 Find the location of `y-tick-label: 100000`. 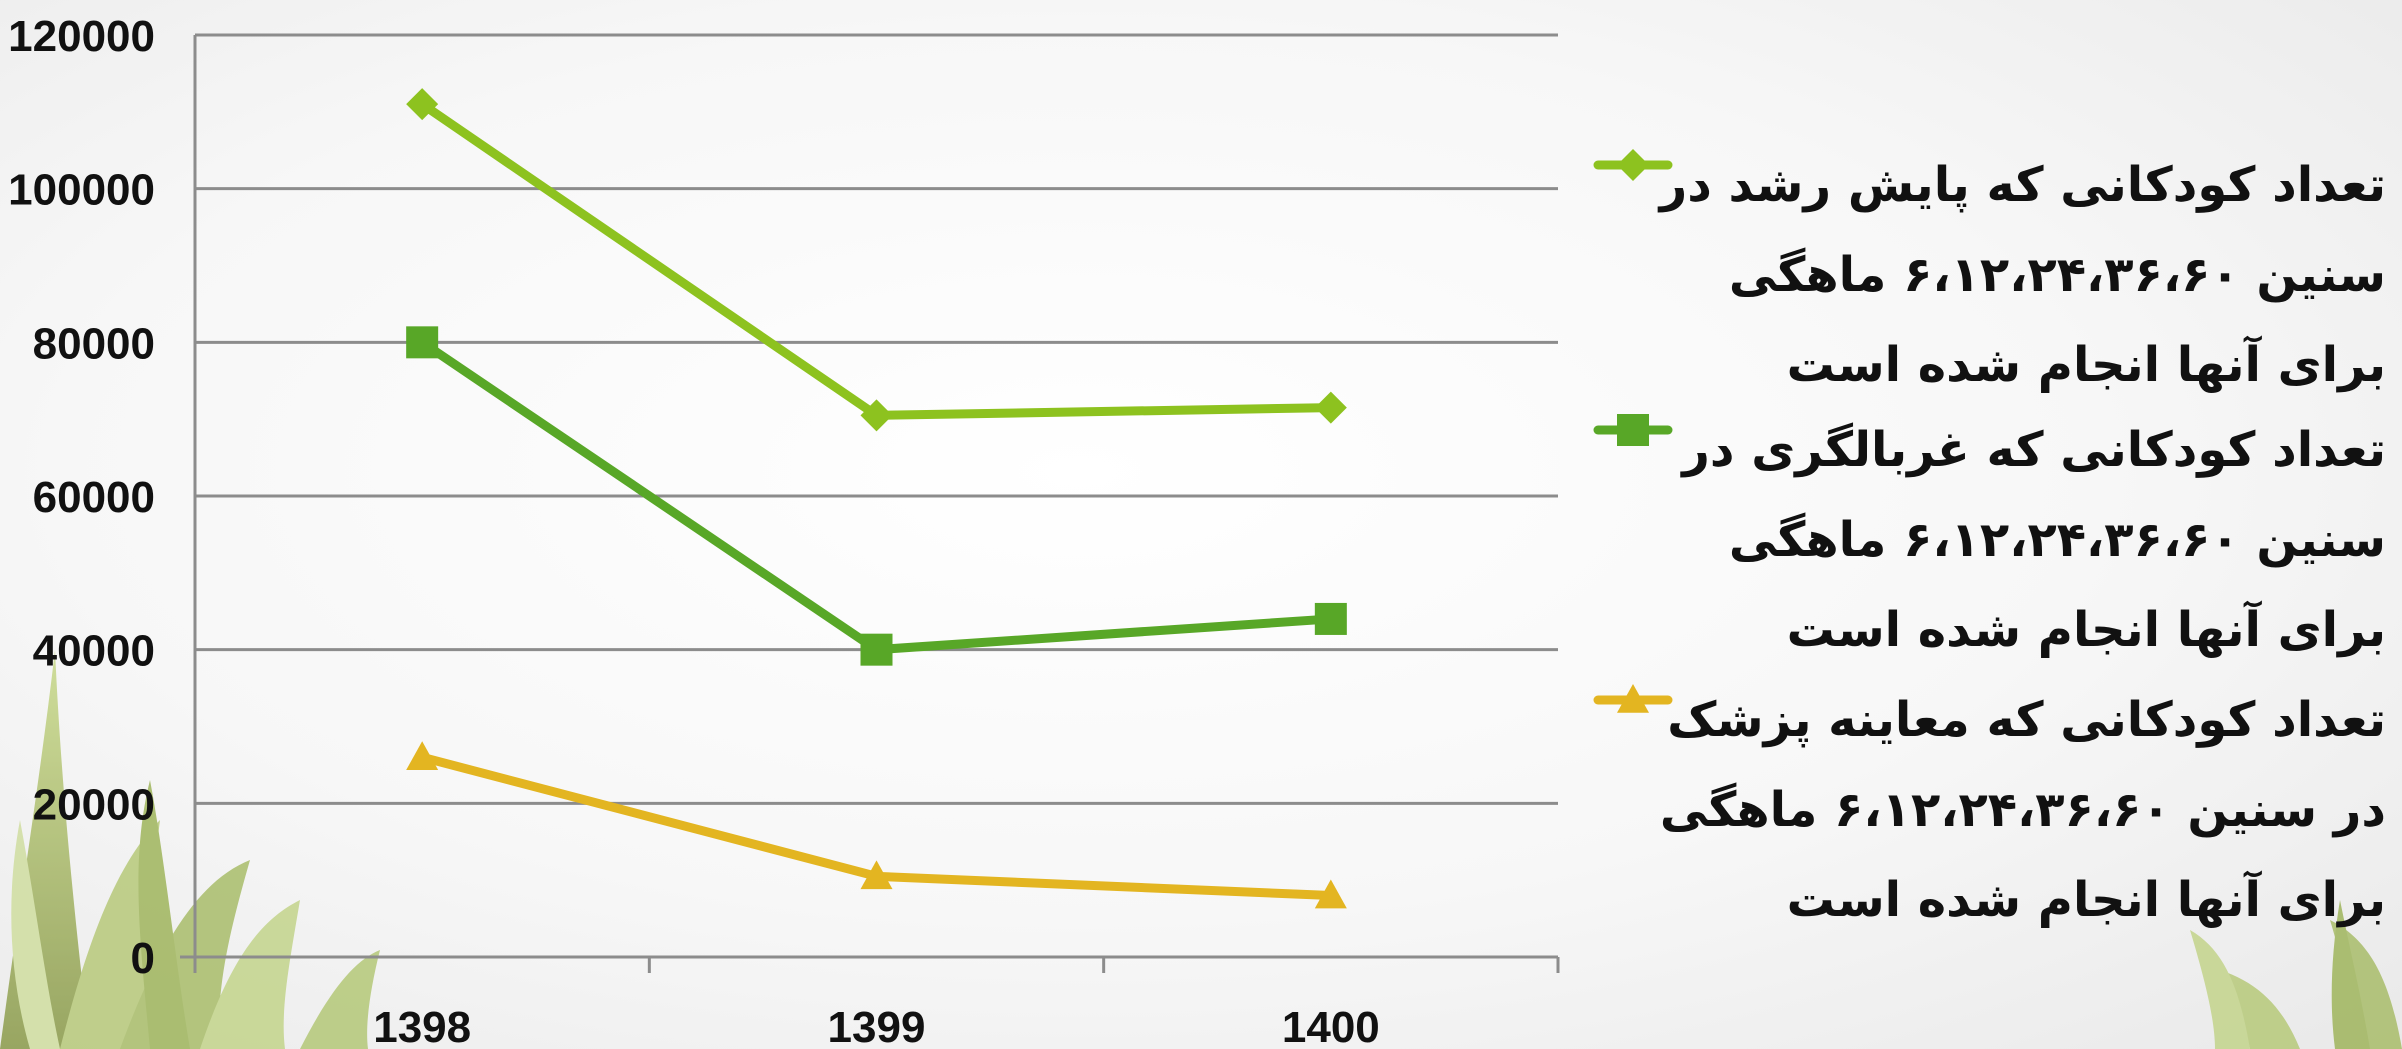

y-tick-label: 100000 is located at coordinates (81, 190).